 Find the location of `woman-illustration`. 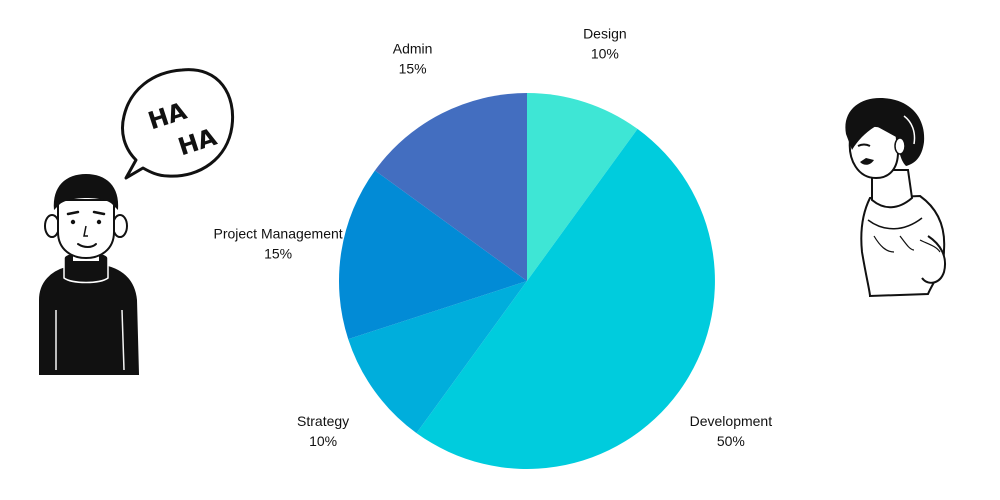

woman-illustration is located at coordinates (895, 198).